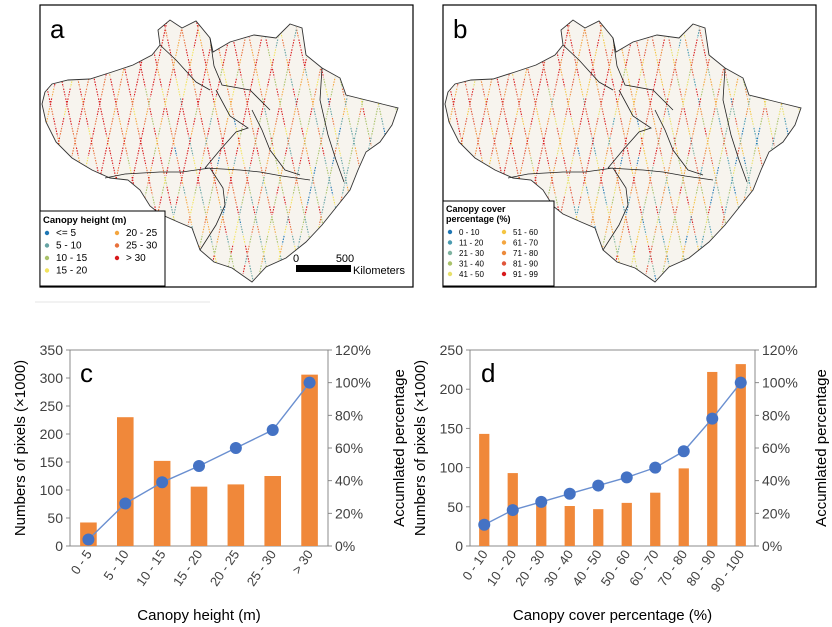 Image resolution: width=832 pixels, height=627 pixels. What do you see at coordinates (198, 615) in the screenshot?
I see `x-axis-title: Canopy height (m)` at bounding box center [198, 615].